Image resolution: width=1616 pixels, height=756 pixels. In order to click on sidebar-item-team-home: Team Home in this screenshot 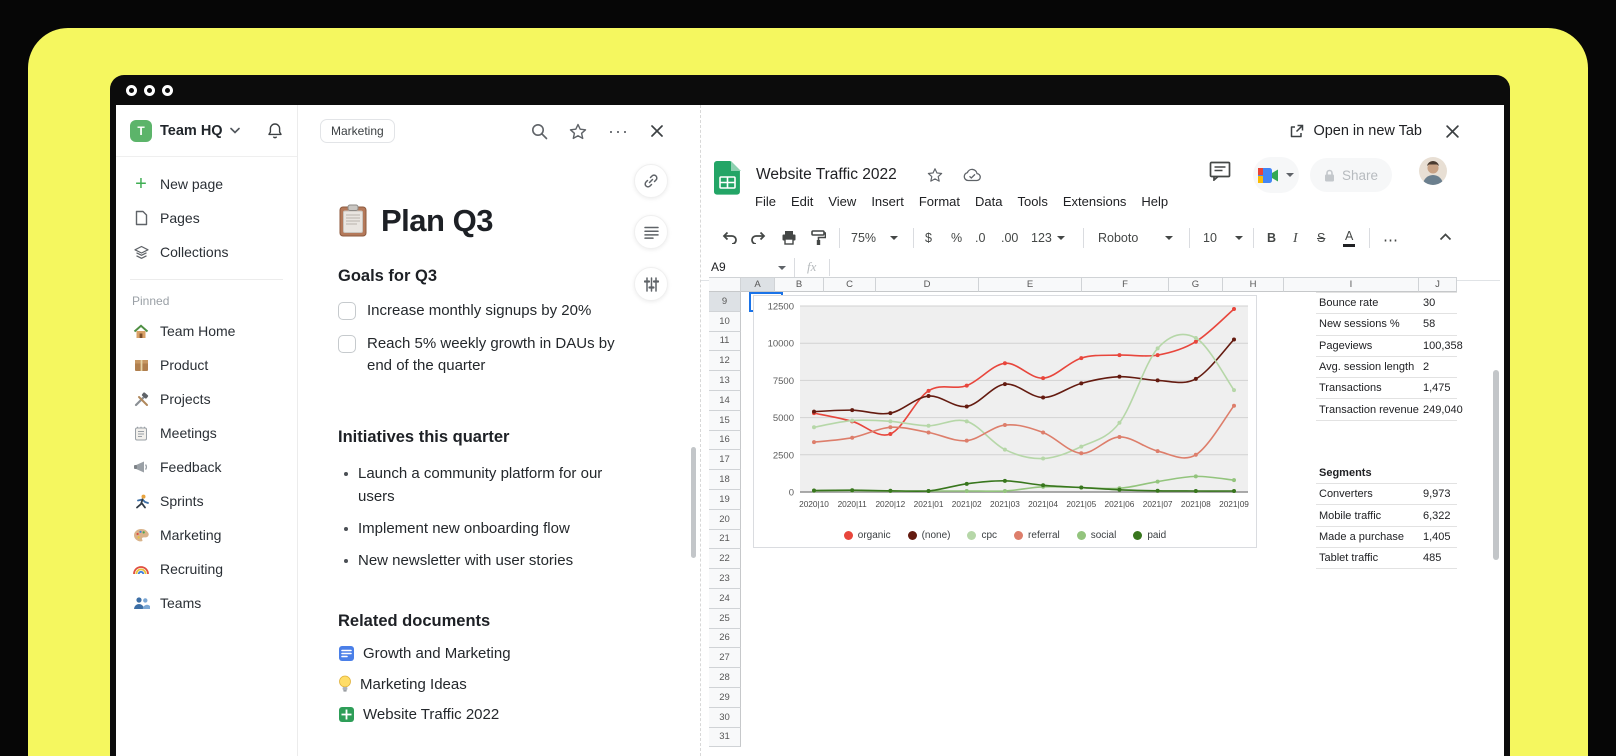, I will do `click(206, 331)`.